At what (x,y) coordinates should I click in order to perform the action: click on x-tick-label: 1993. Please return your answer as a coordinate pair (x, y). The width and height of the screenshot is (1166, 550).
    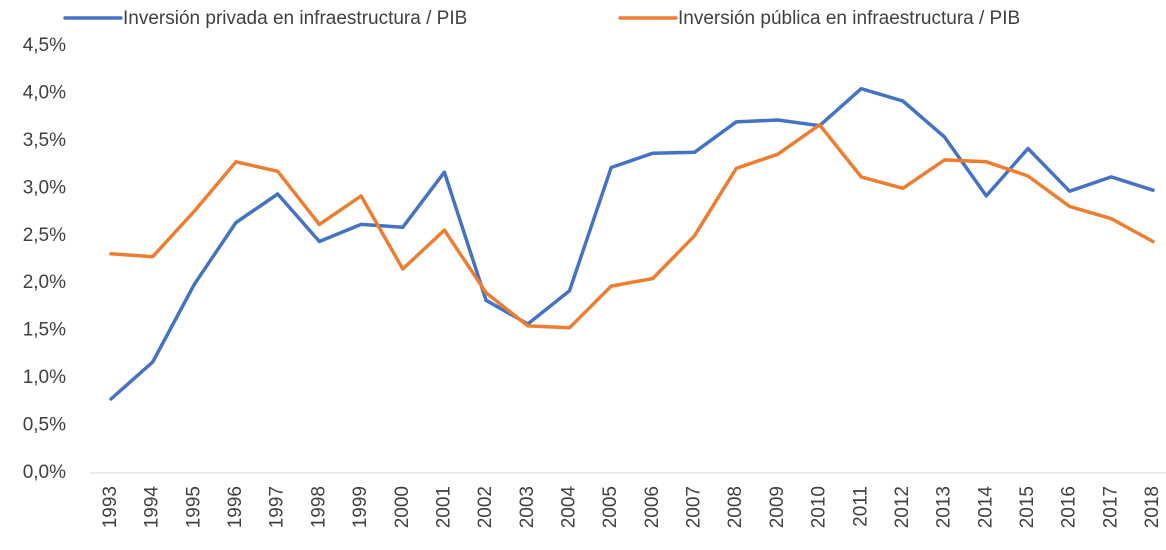
    Looking at the image, I should click on (110, 507).